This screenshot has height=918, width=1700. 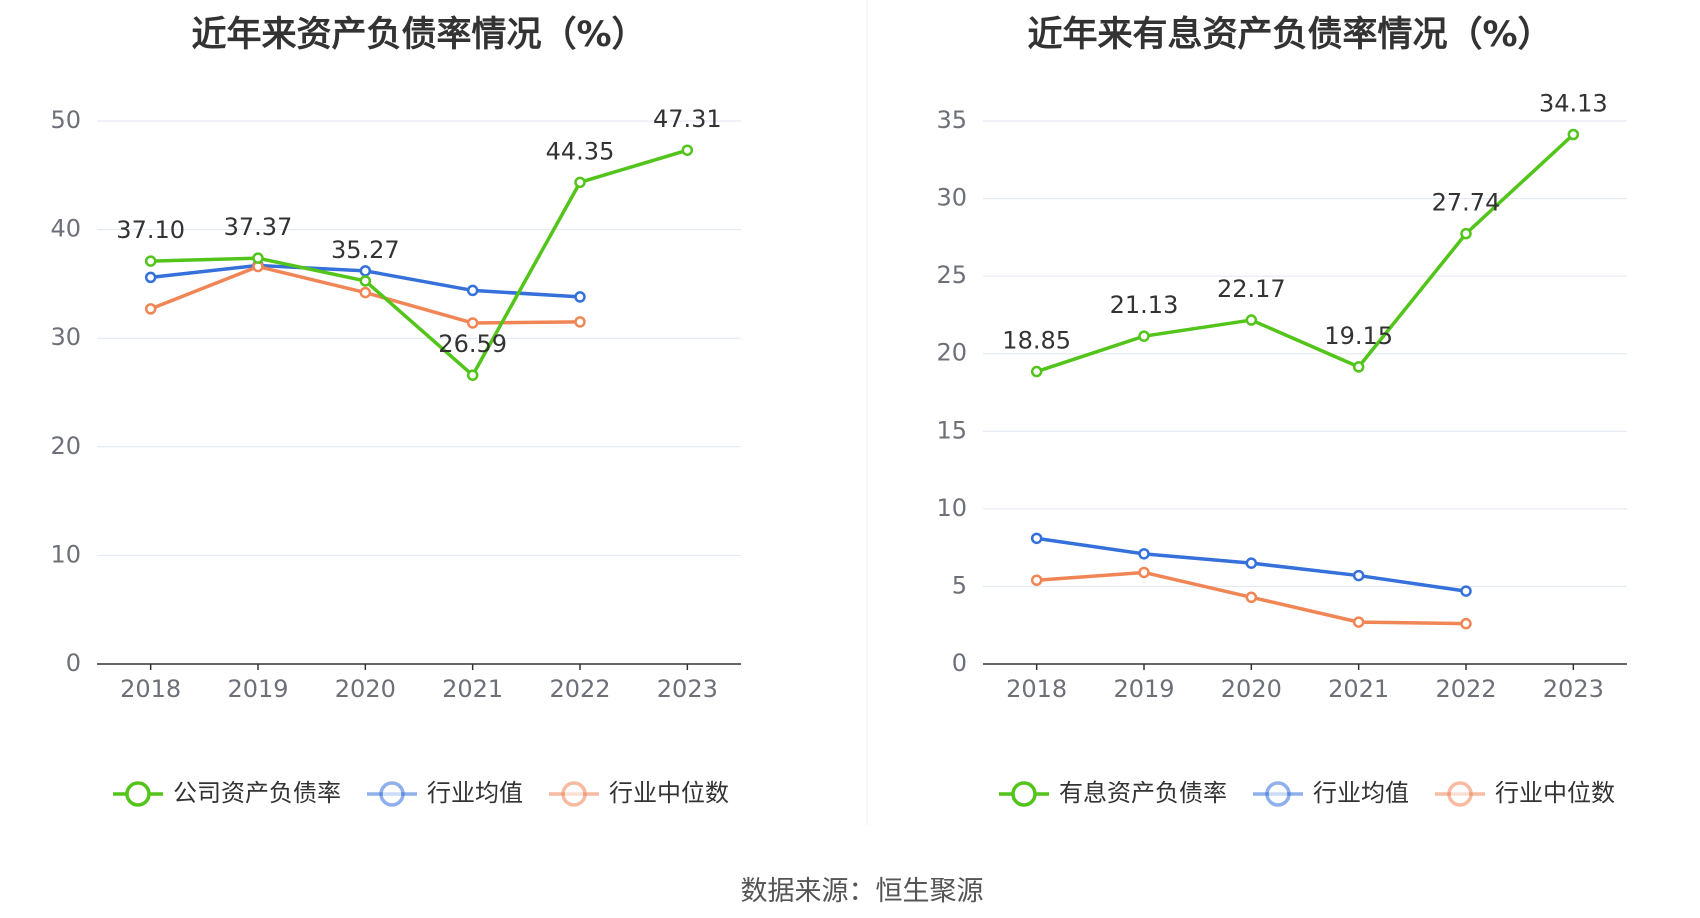 I want to click on legend-item: 有息资产负债率, so click(x=1113, y=793).